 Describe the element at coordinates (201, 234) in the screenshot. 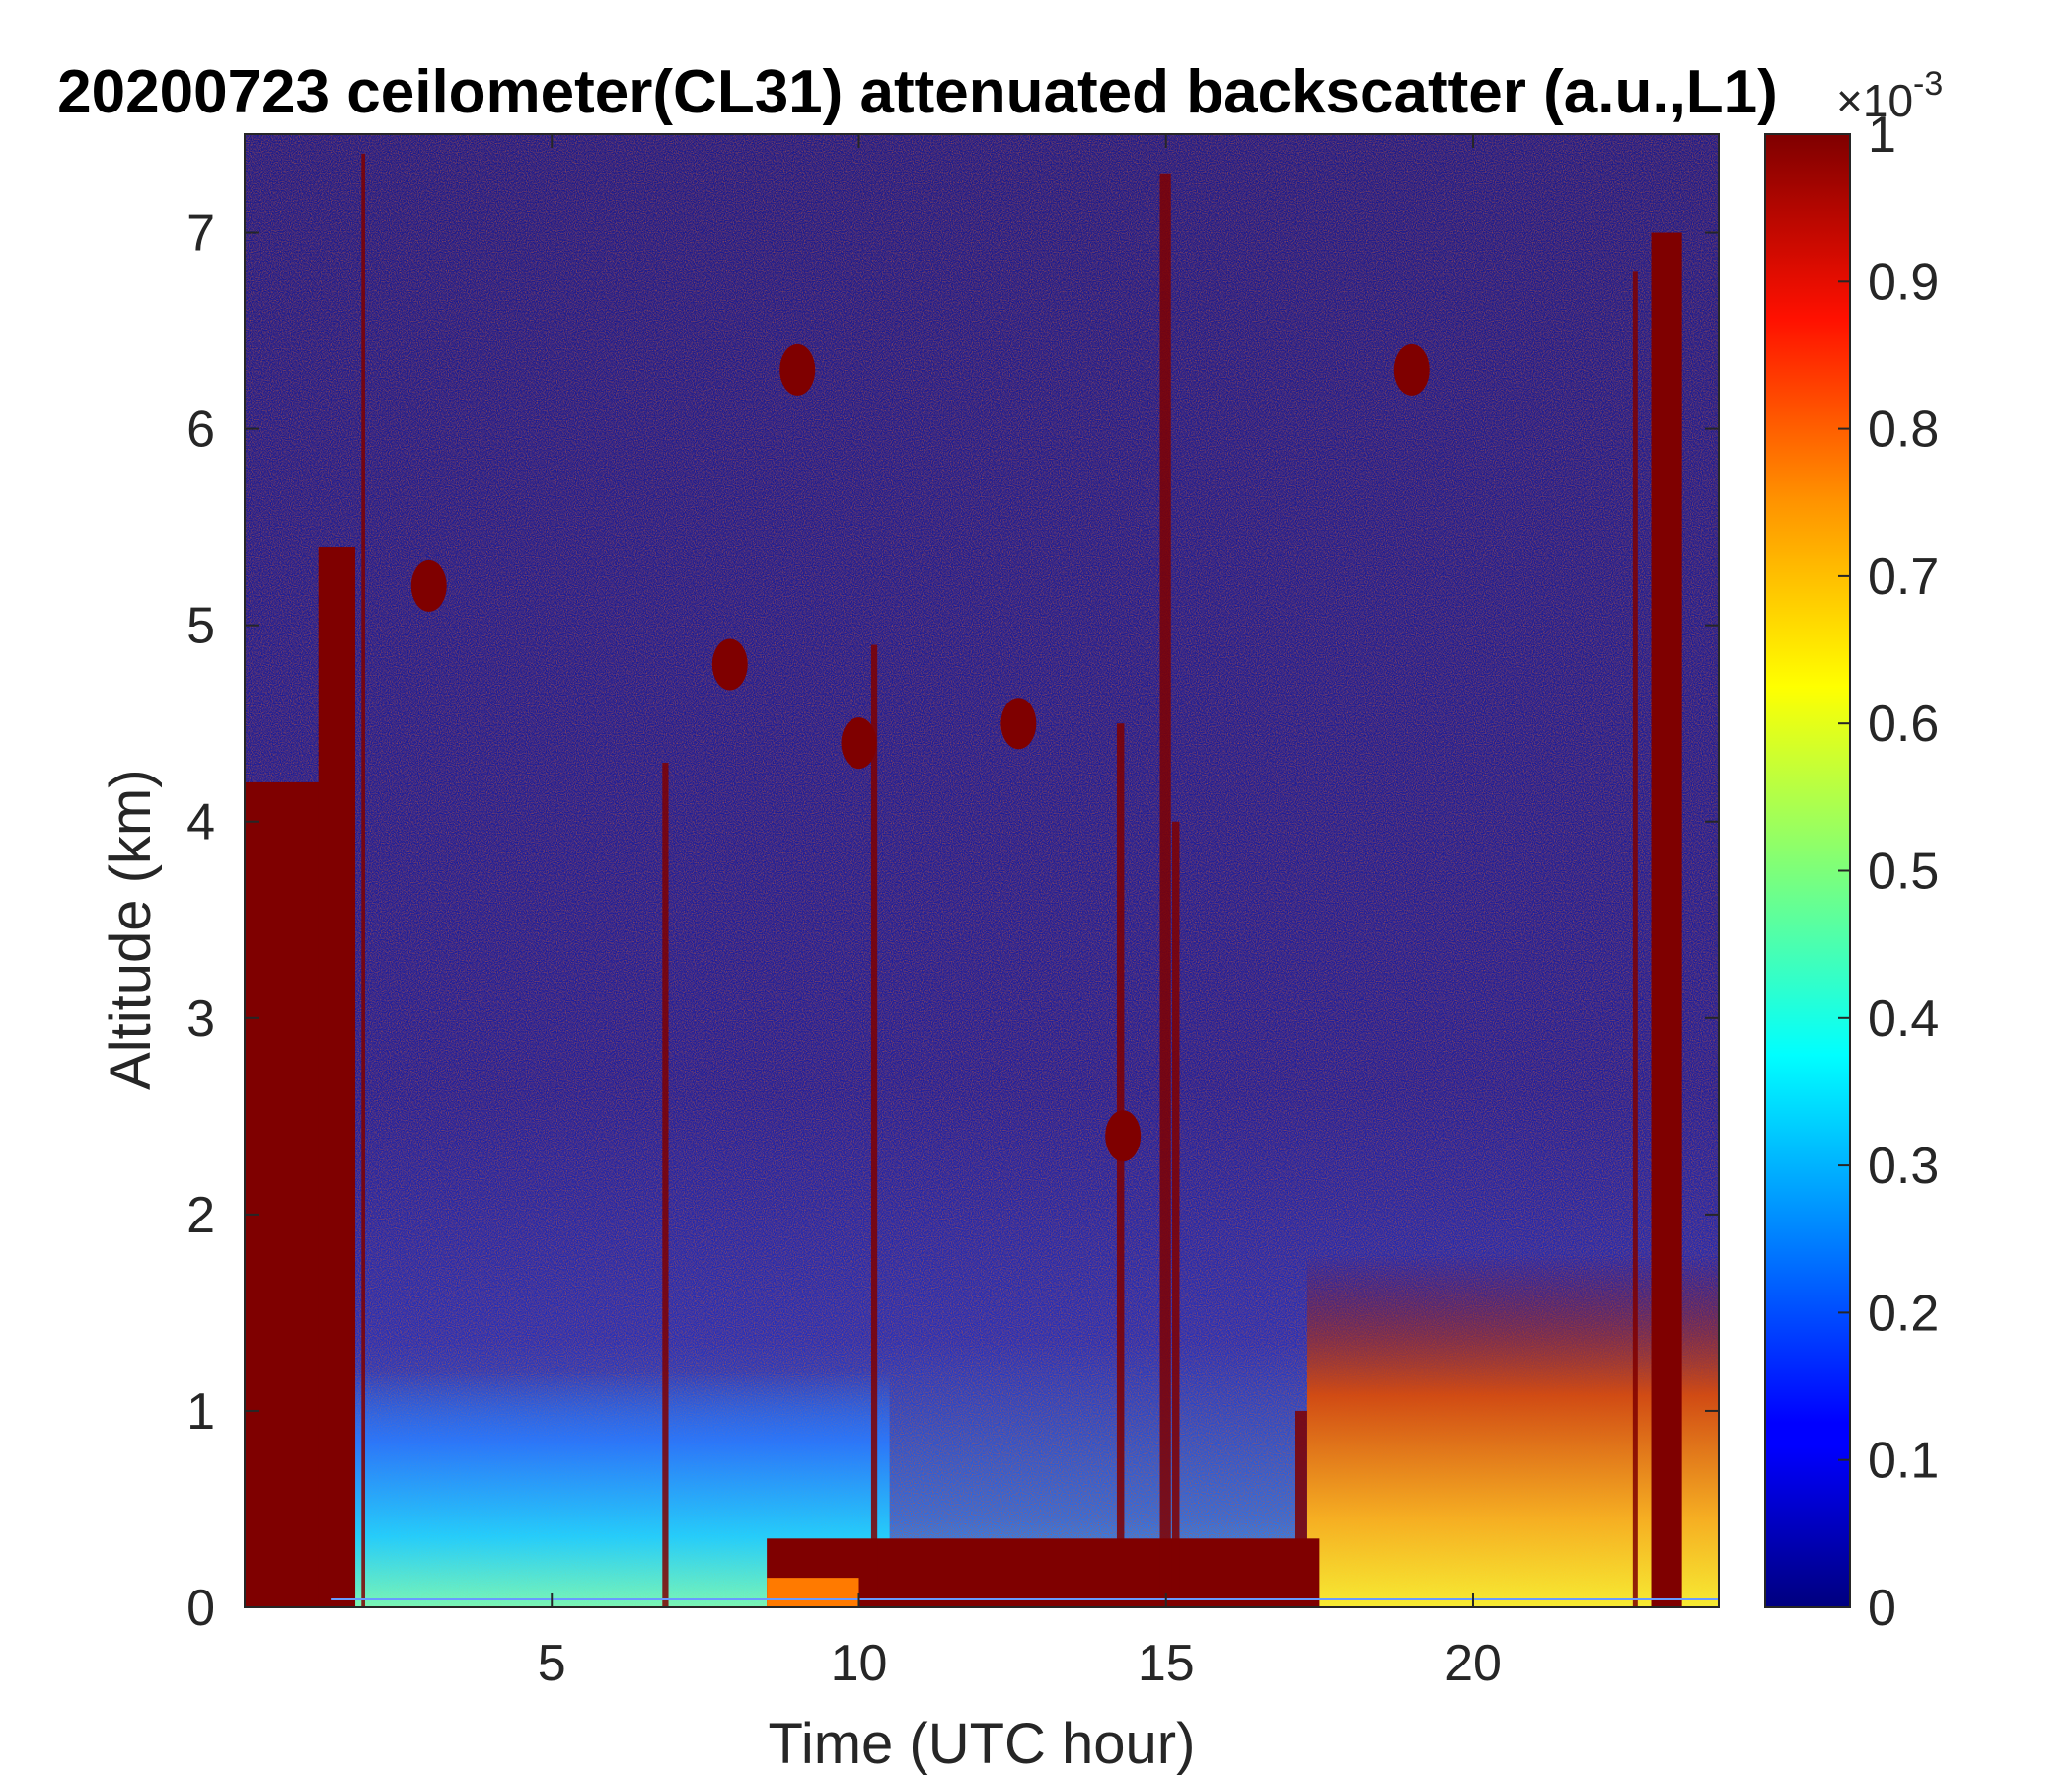

I see `y-tick-label: 7` at that location.